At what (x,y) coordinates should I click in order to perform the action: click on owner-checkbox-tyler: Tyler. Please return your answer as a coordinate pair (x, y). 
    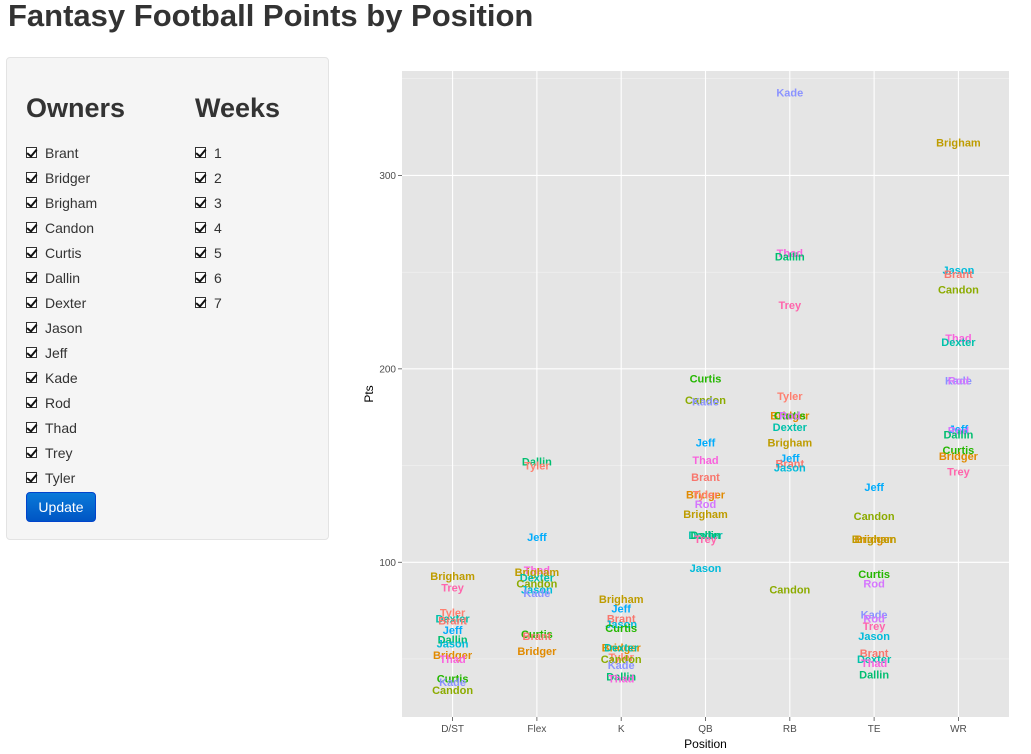
    Looking at the image, I should click on (75, 477).